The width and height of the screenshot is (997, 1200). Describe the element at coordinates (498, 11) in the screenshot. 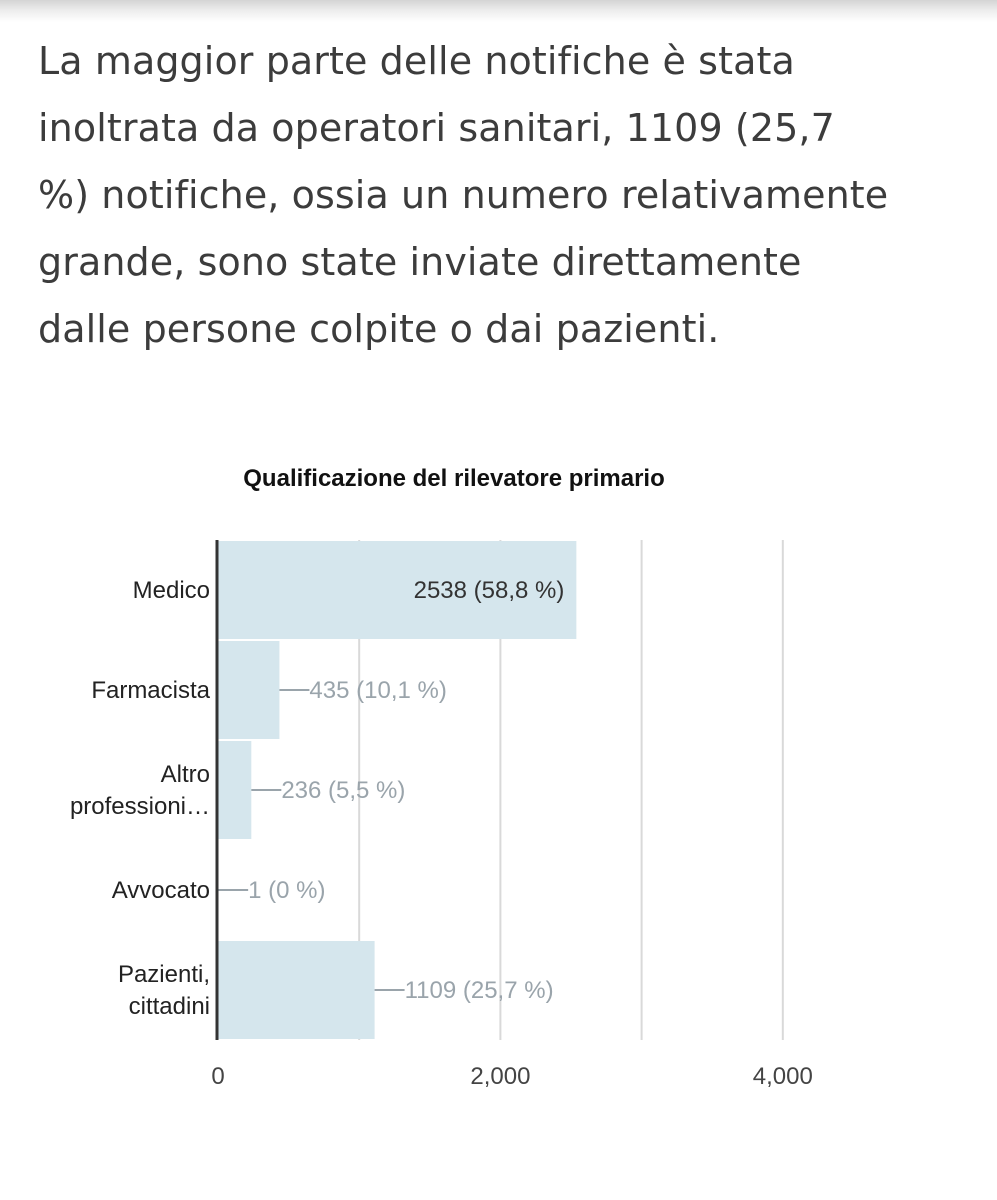

I see `top-shadow` at that location.